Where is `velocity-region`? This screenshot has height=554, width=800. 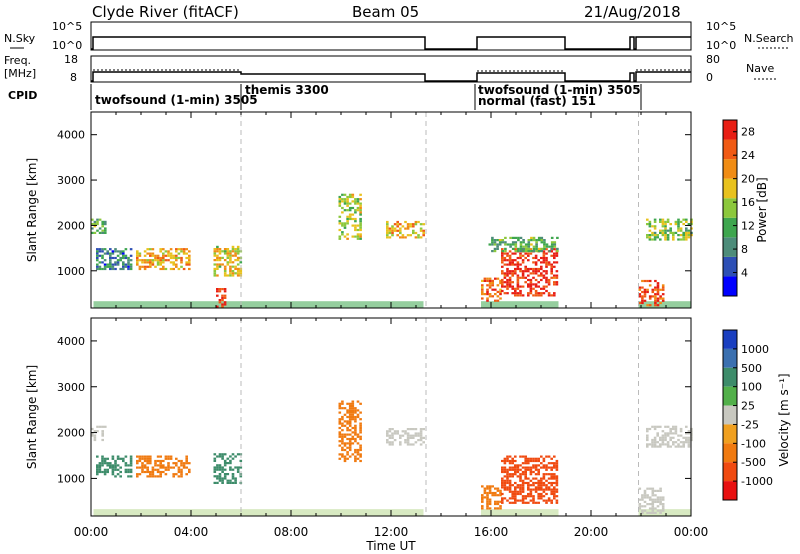 velocity-region is located at coordinates (114, 466).